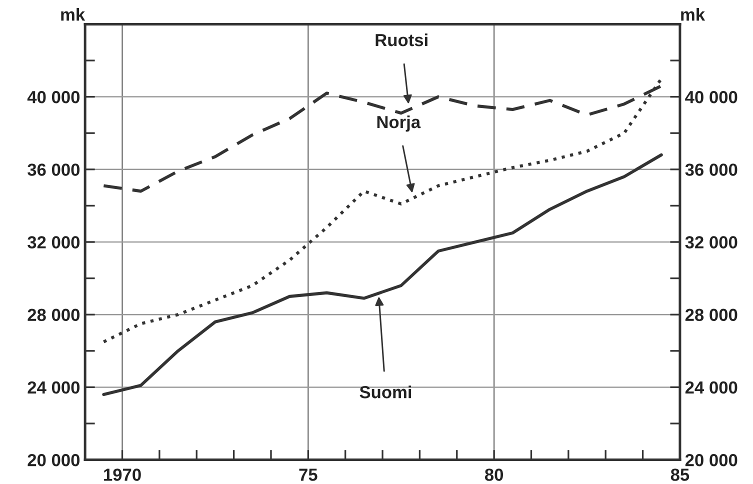 The width and height of the screenshot is (753, 484). I want to click on y2-axis-title: mk, so click(693, 14).